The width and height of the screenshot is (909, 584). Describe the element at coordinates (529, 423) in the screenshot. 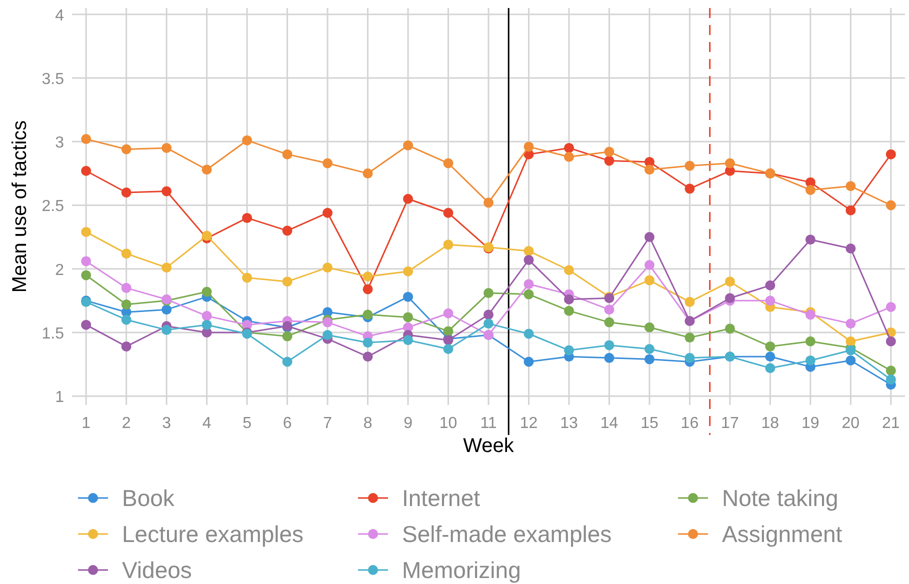

I see `x-tick-label: 12` at that location.